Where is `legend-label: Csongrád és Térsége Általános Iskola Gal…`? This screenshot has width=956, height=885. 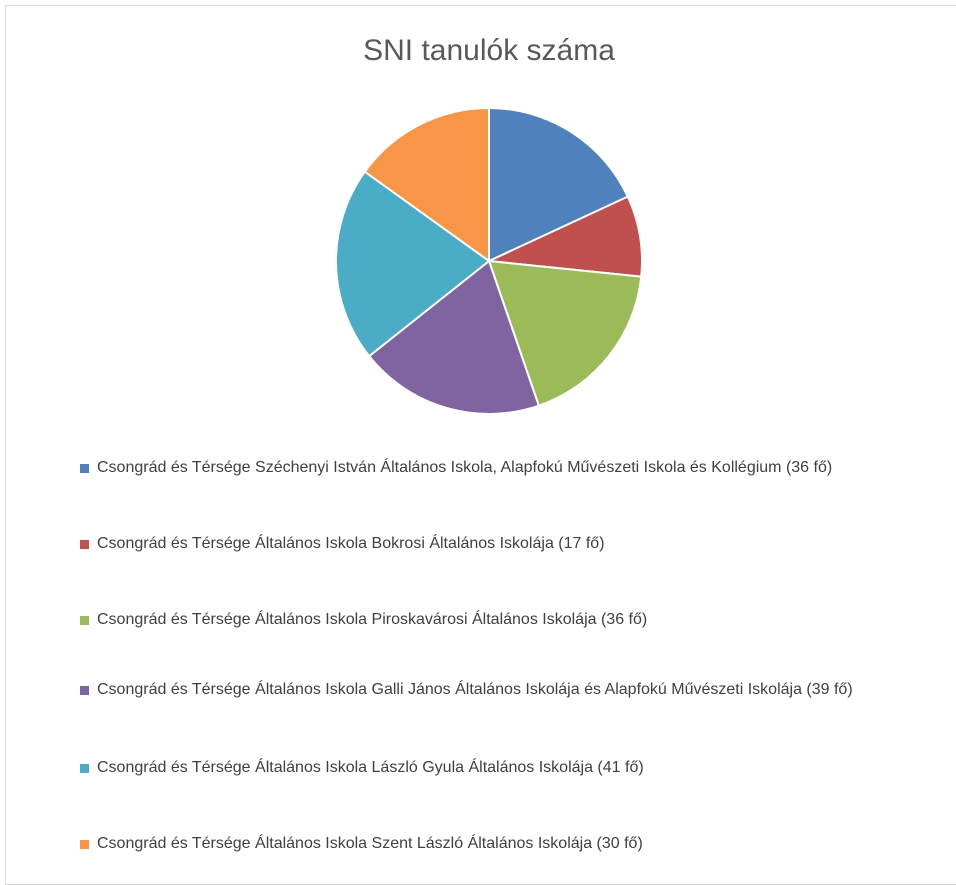 legend-label: Csongrád és Térsége Általános Iskola Gal… is located at coordinates (475, 689).